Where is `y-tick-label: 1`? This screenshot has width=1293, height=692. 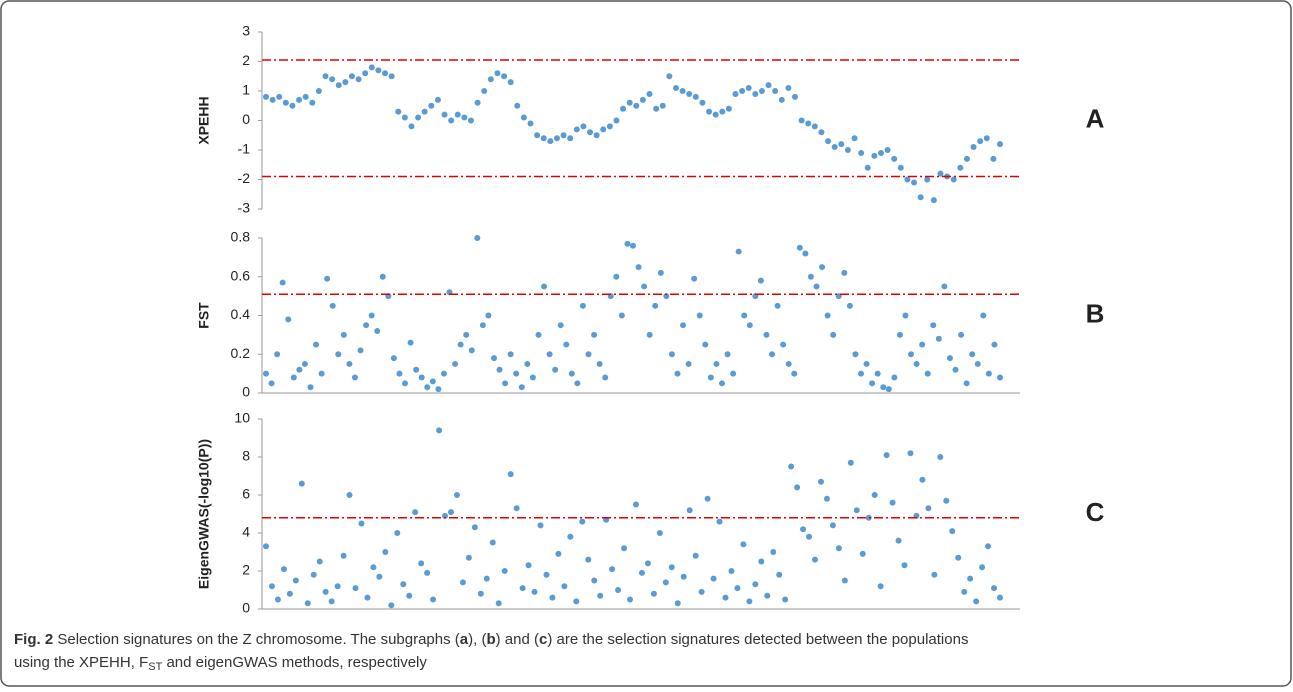
y-tick-label: 1 is located at coordinates (246, 90).